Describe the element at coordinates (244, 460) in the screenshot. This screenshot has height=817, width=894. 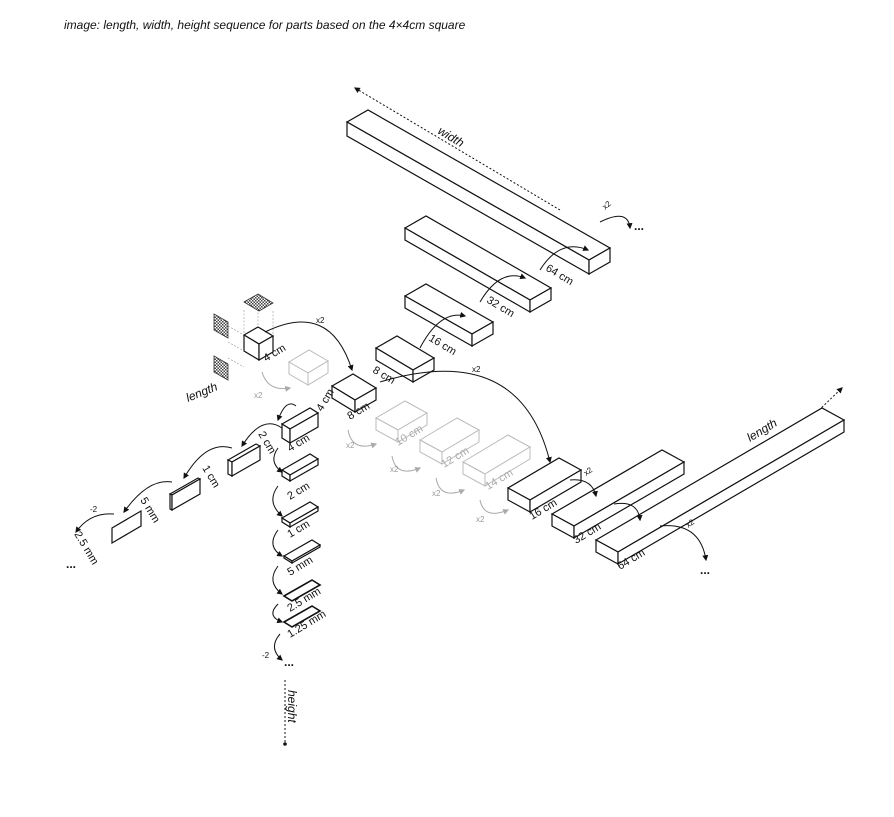
I see `left-block-2cm` at that location.